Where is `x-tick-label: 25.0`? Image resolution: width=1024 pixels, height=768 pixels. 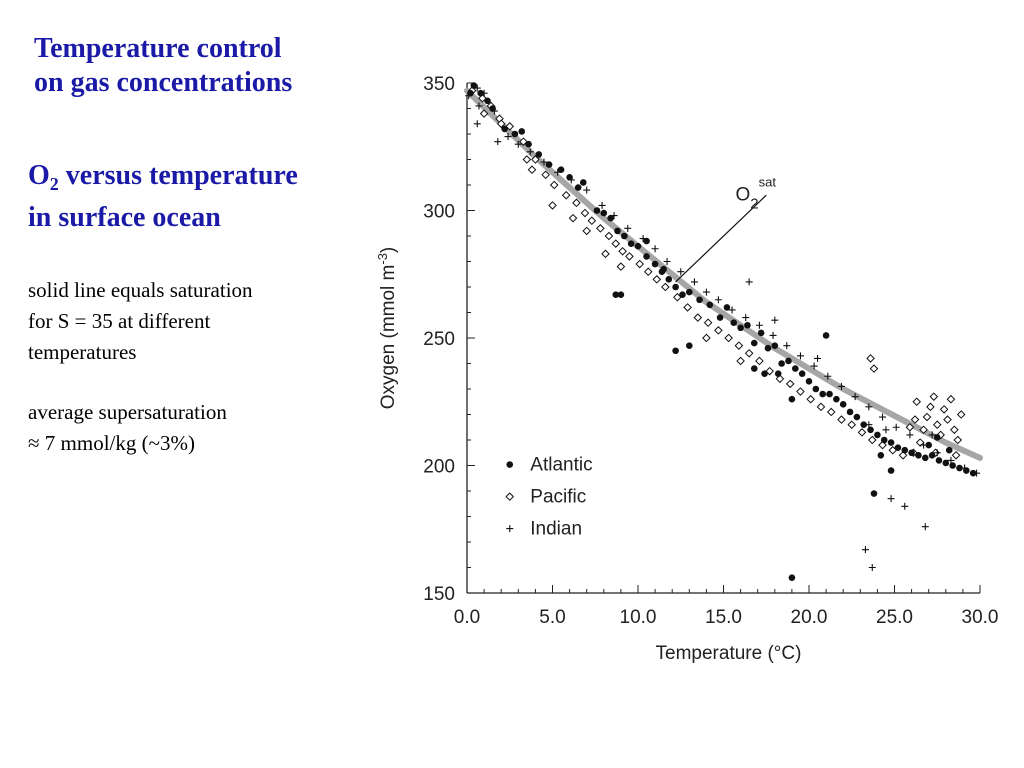
x-tick-label: 25.0 is located at coordinates (894, 617).